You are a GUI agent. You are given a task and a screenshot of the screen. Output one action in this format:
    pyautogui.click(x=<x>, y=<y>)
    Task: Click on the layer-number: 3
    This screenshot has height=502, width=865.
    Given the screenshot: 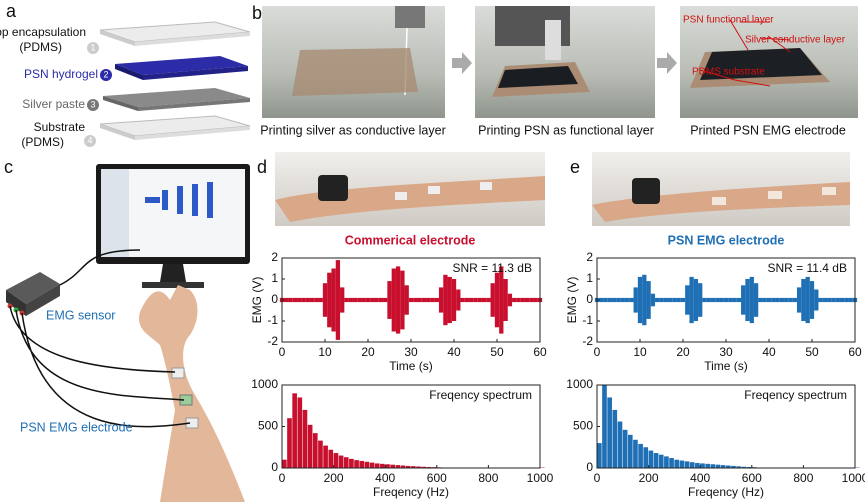 What is the action you would take?
    pyautogui.click(x=92, y=104)
    